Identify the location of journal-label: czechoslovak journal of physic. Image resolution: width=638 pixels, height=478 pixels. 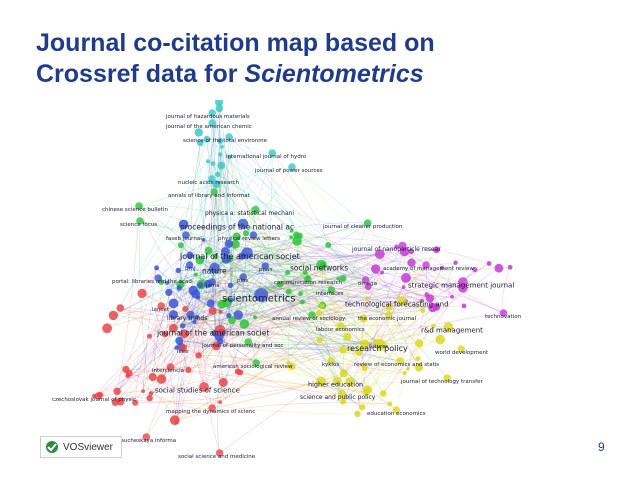
(94, 400).